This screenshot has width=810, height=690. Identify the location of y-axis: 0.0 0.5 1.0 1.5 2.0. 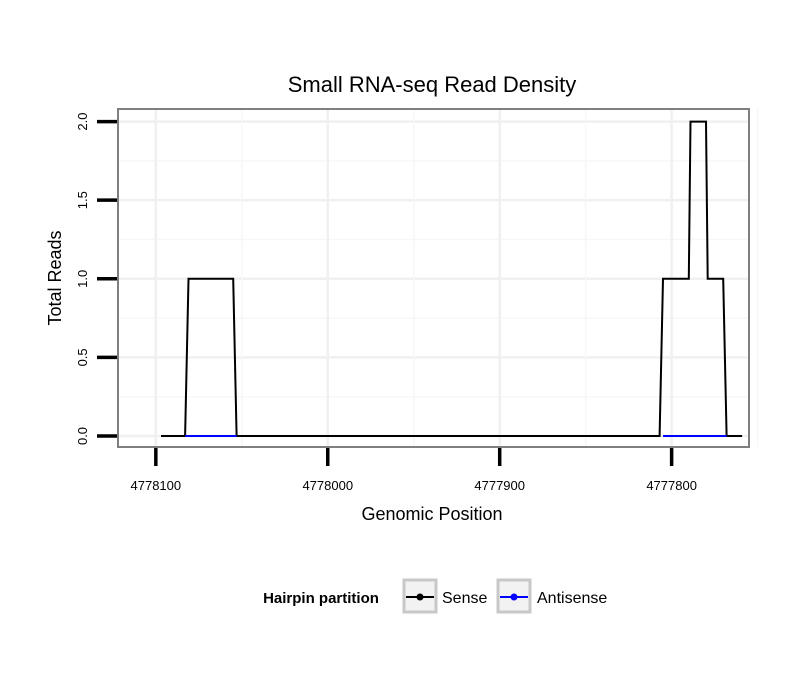
(96, 279).